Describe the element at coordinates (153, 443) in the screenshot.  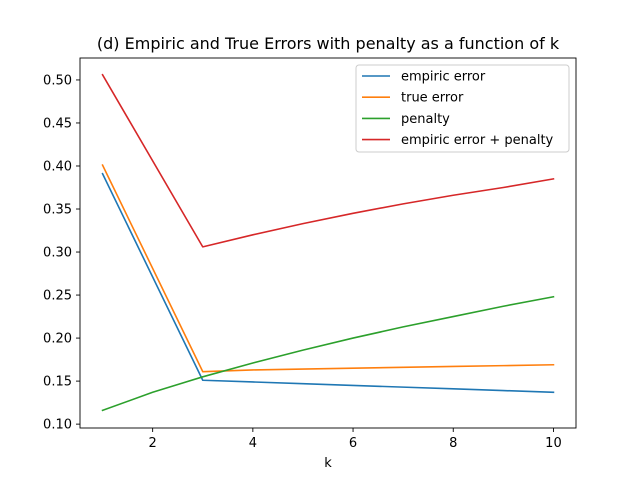
I see `x-tick-label: 2` at that location.